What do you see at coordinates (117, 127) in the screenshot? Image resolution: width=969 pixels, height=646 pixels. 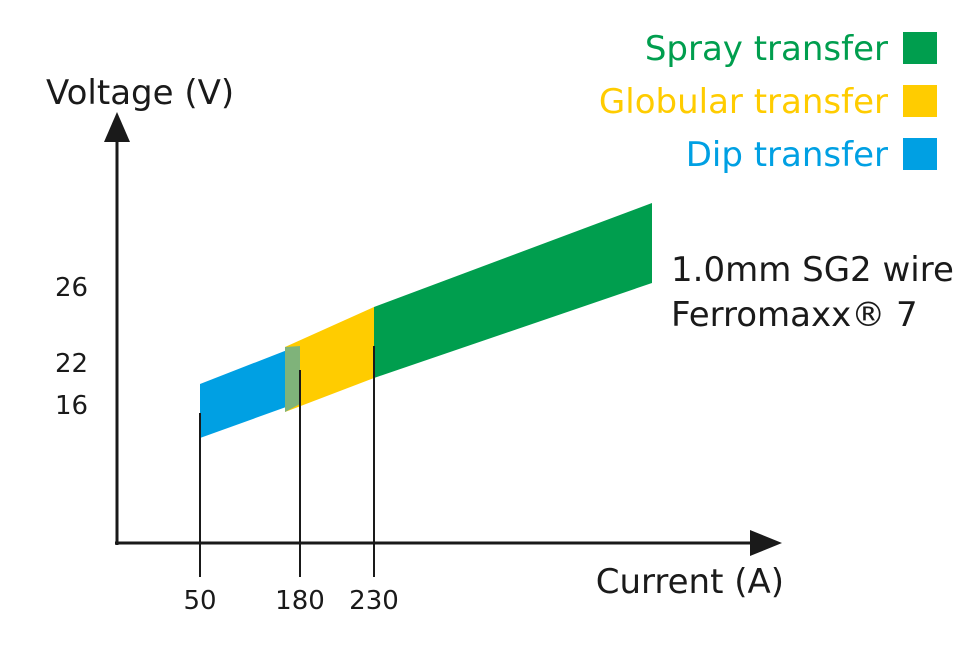 I see `y-axis-arrow` at bounding box center [117, 127].